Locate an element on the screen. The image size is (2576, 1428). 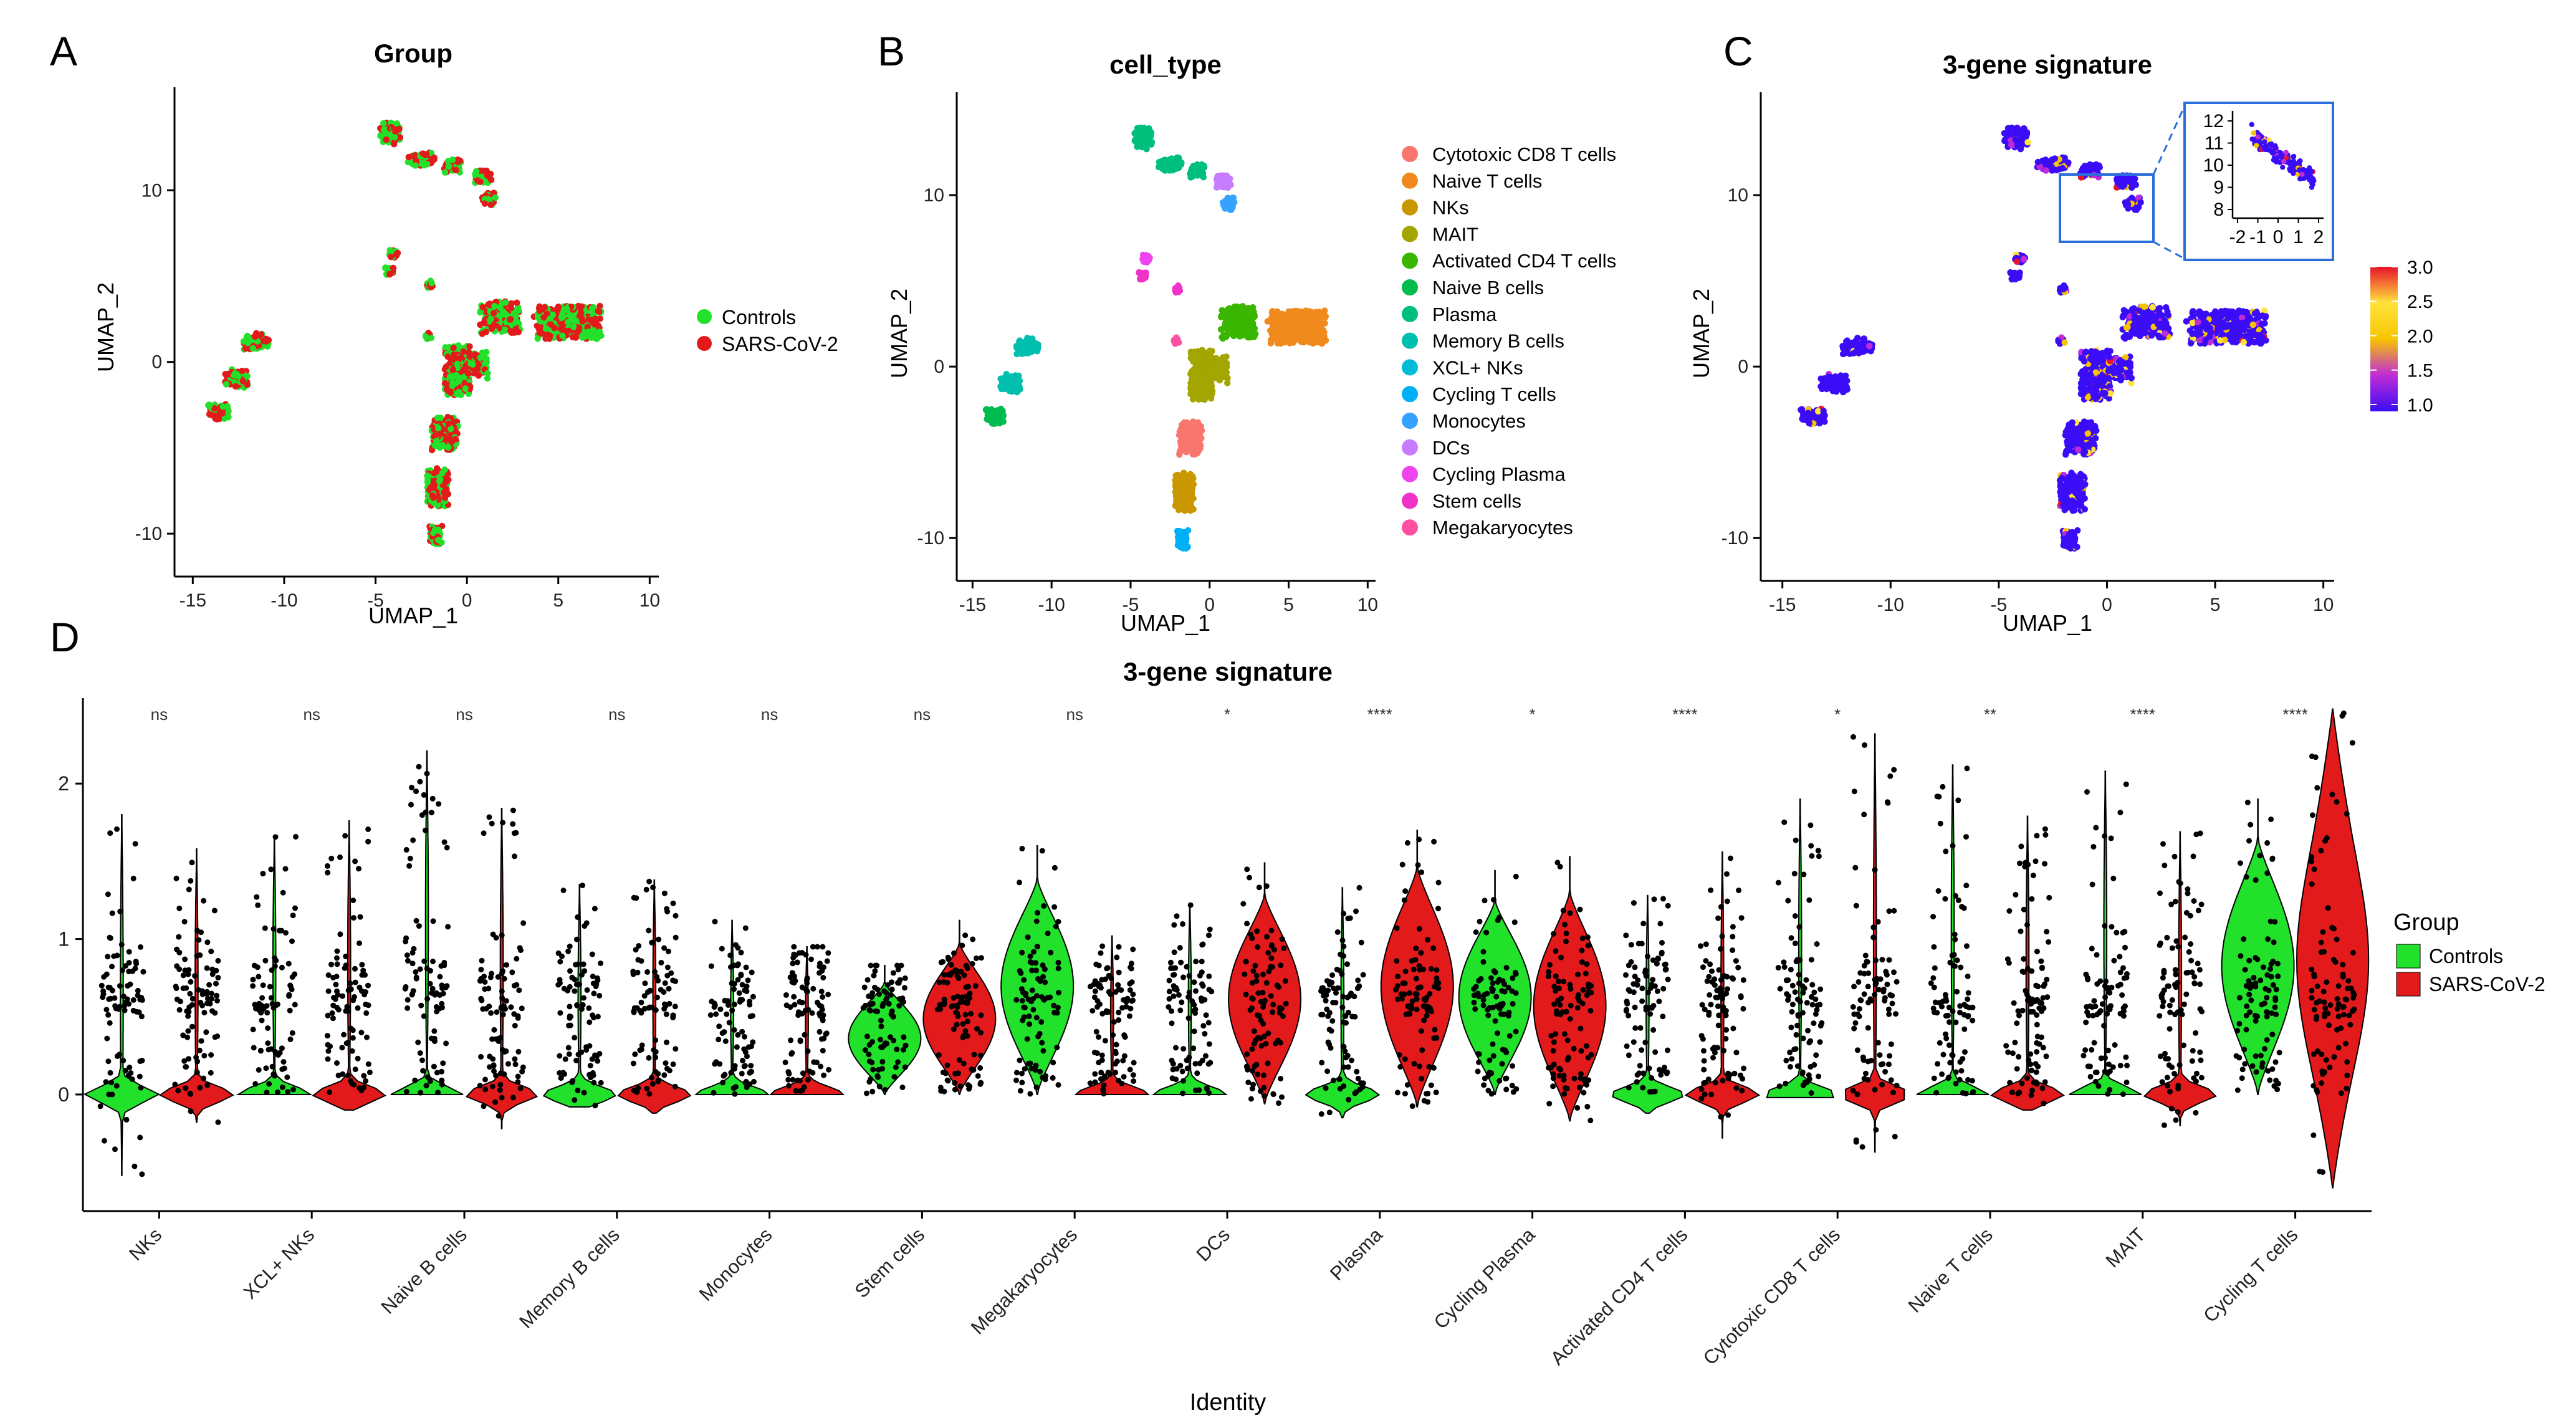
panel-a-xlabel: UMAP_1 is located at coordinates (413, 615).